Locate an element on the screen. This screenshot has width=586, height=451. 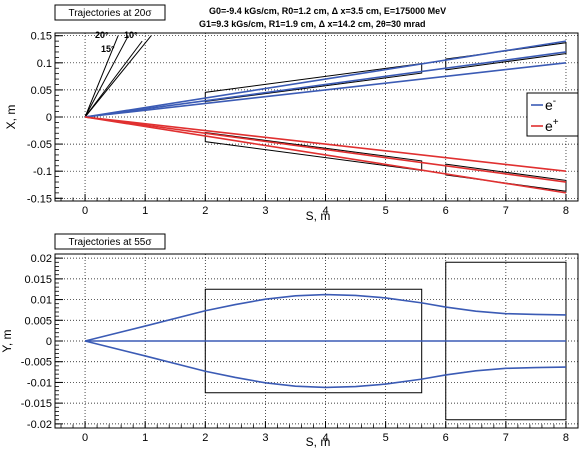
legend: e- e+ is located at coordinates (552, 114).